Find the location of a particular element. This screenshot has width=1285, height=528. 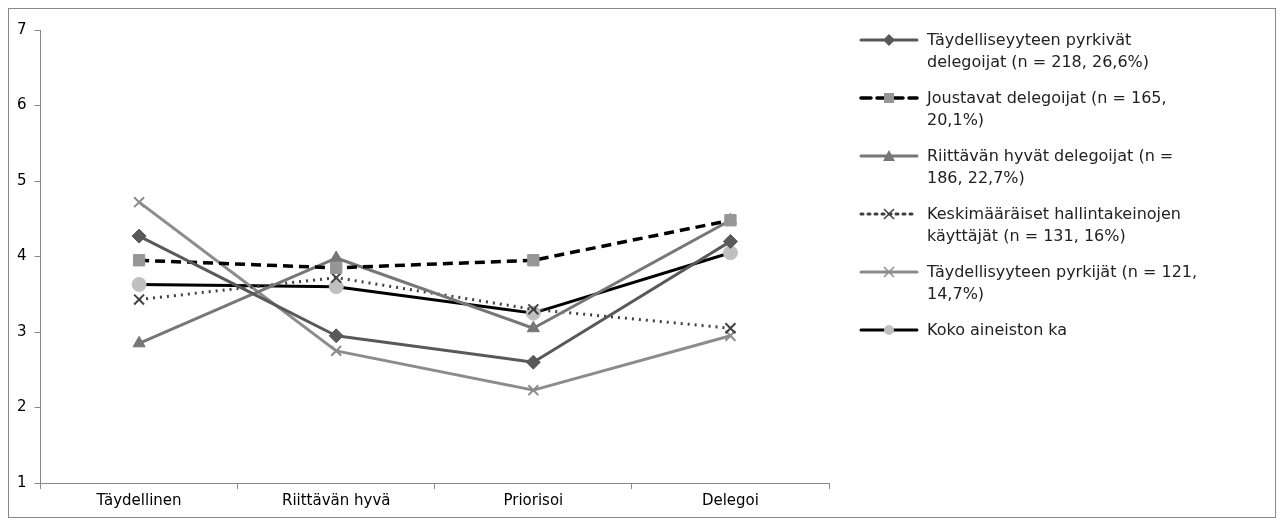

y-tick-label: 1 is located at coordinates (22, 481).